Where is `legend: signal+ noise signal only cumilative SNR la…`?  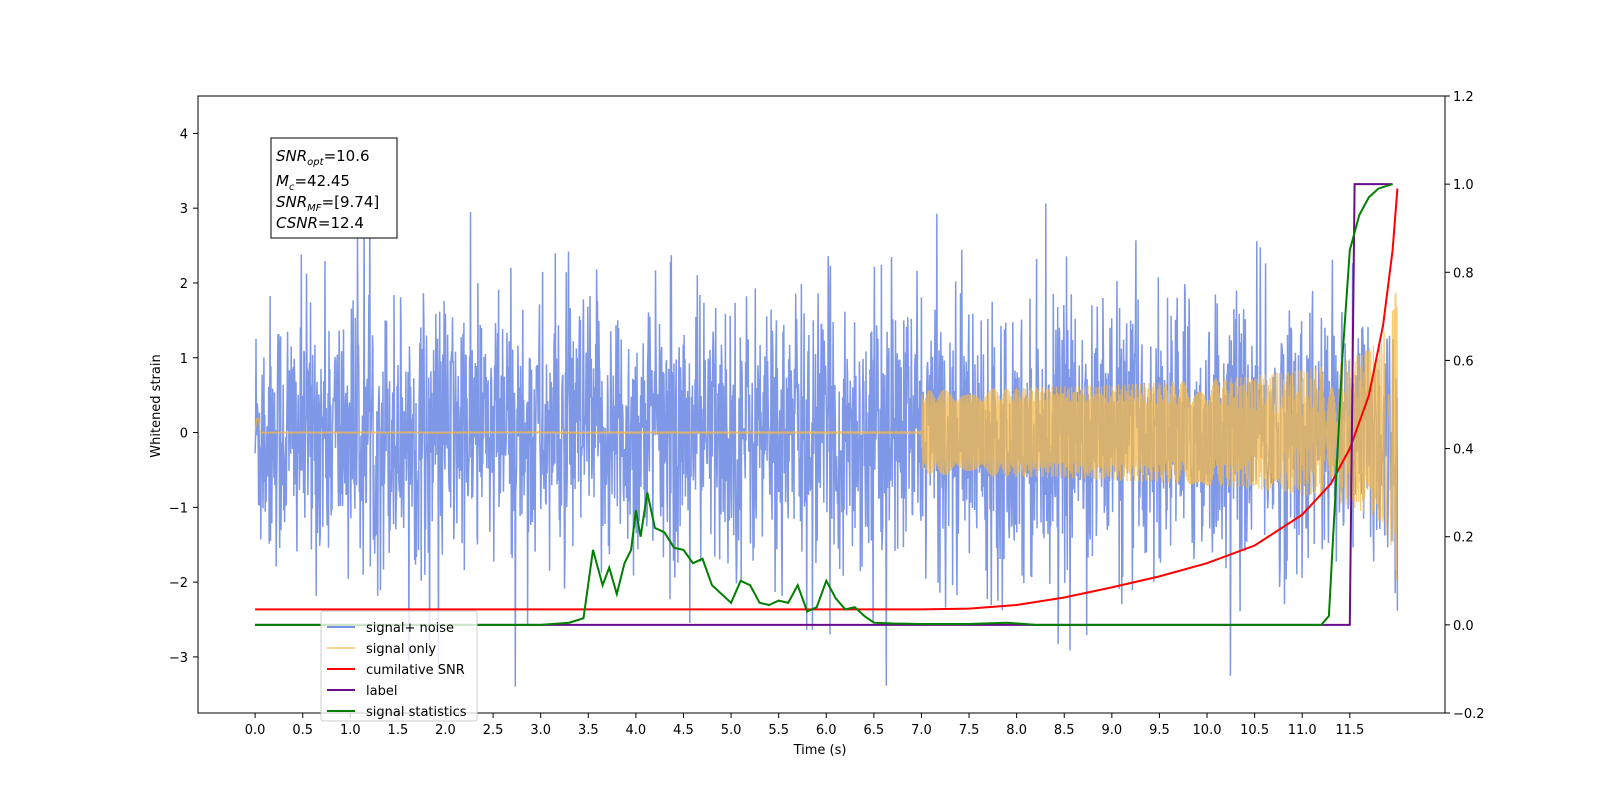
legend: signal+ noise signal only cumilative SNR la… is located at coordinates (399, 666).